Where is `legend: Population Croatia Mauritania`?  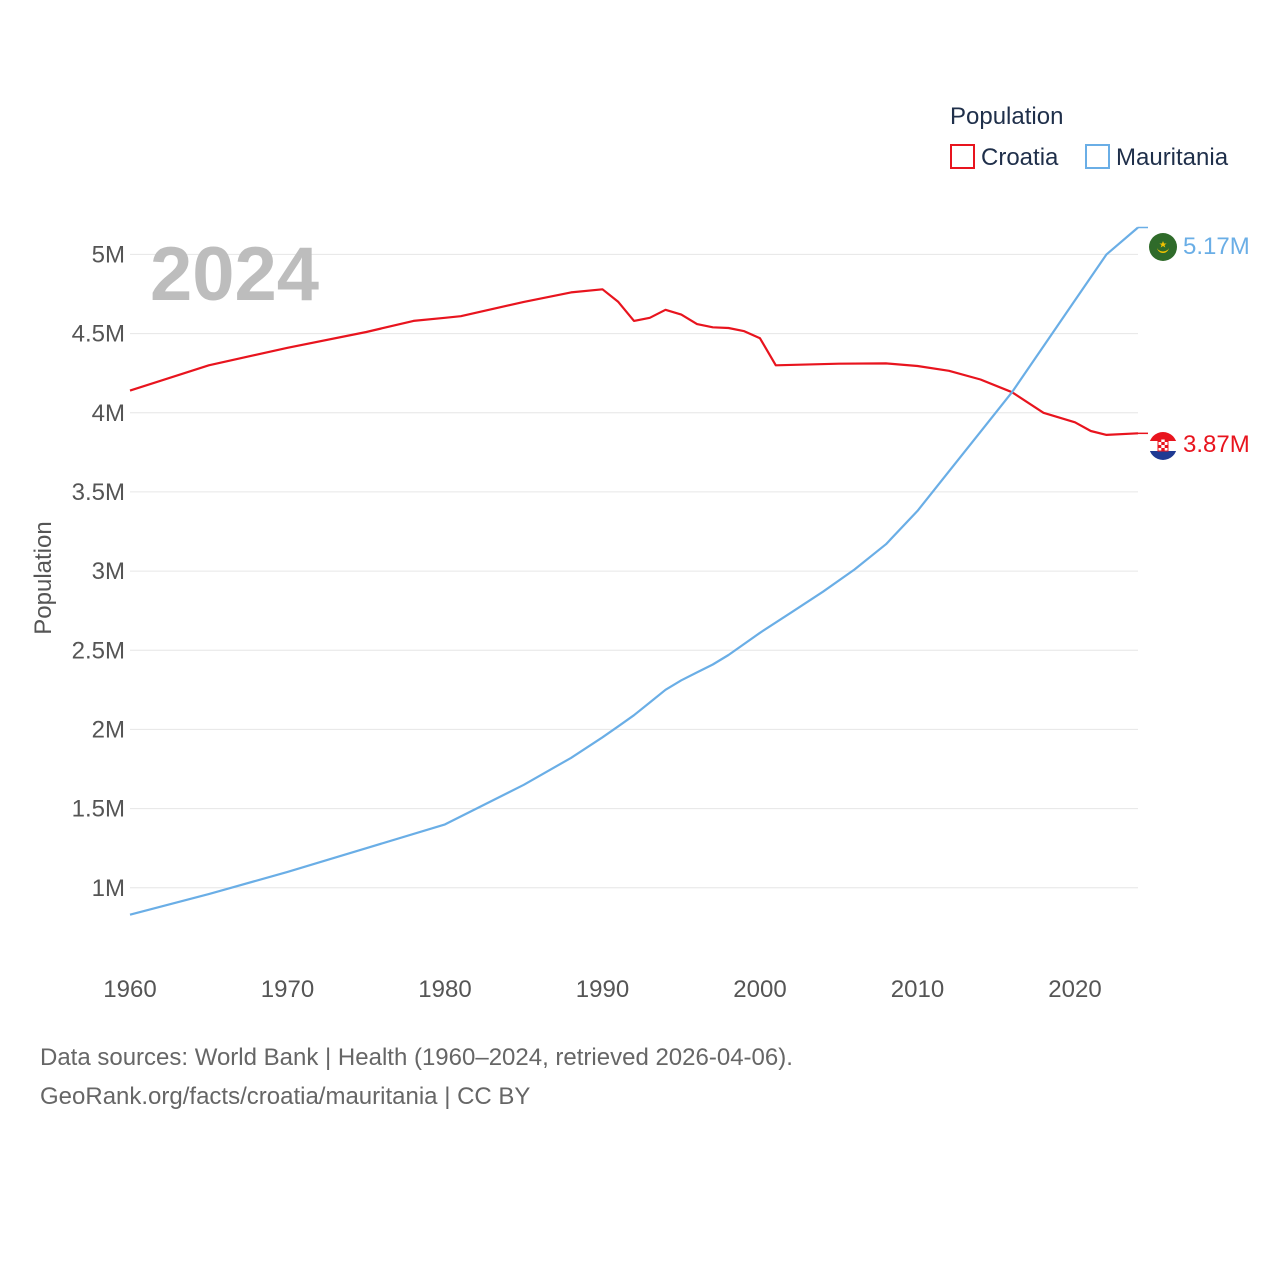 legend: Population Croatia Mauritania is located at coordinates (1089, 137).